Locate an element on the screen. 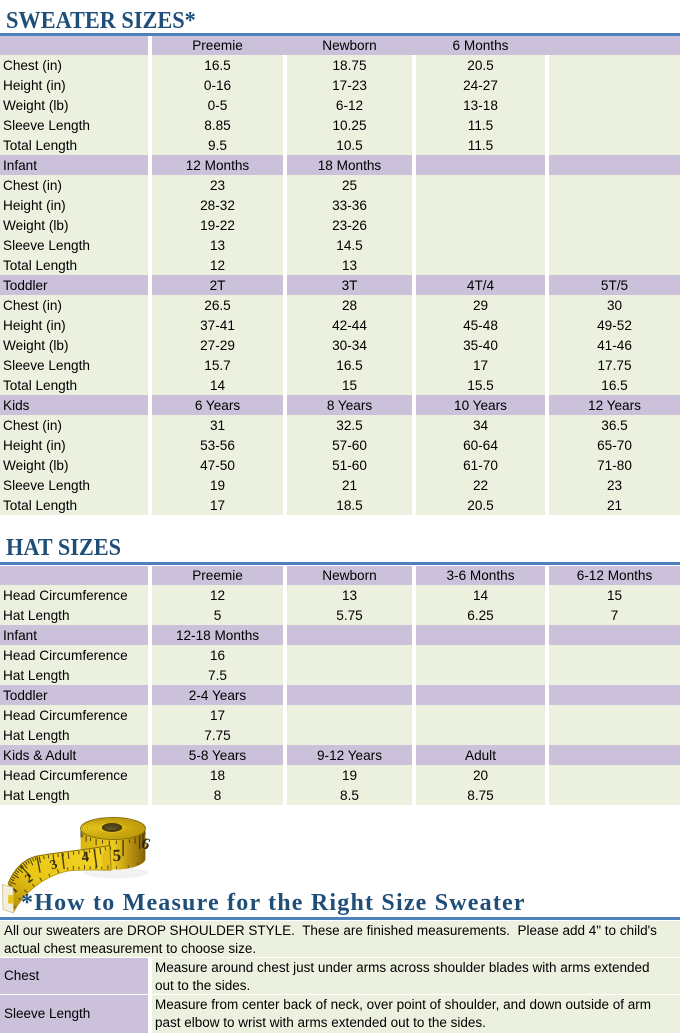 The width and height of the screenshot is (680, 1035). svg-text: 3 is located at coordinates (54, 864).